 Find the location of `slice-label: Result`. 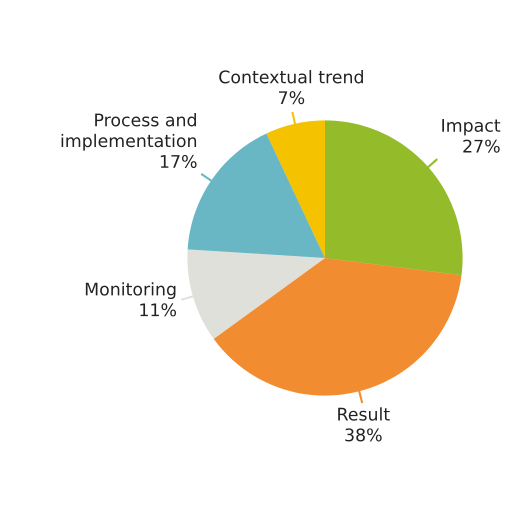

slice-label: Result is located at coordinates (364, 414).